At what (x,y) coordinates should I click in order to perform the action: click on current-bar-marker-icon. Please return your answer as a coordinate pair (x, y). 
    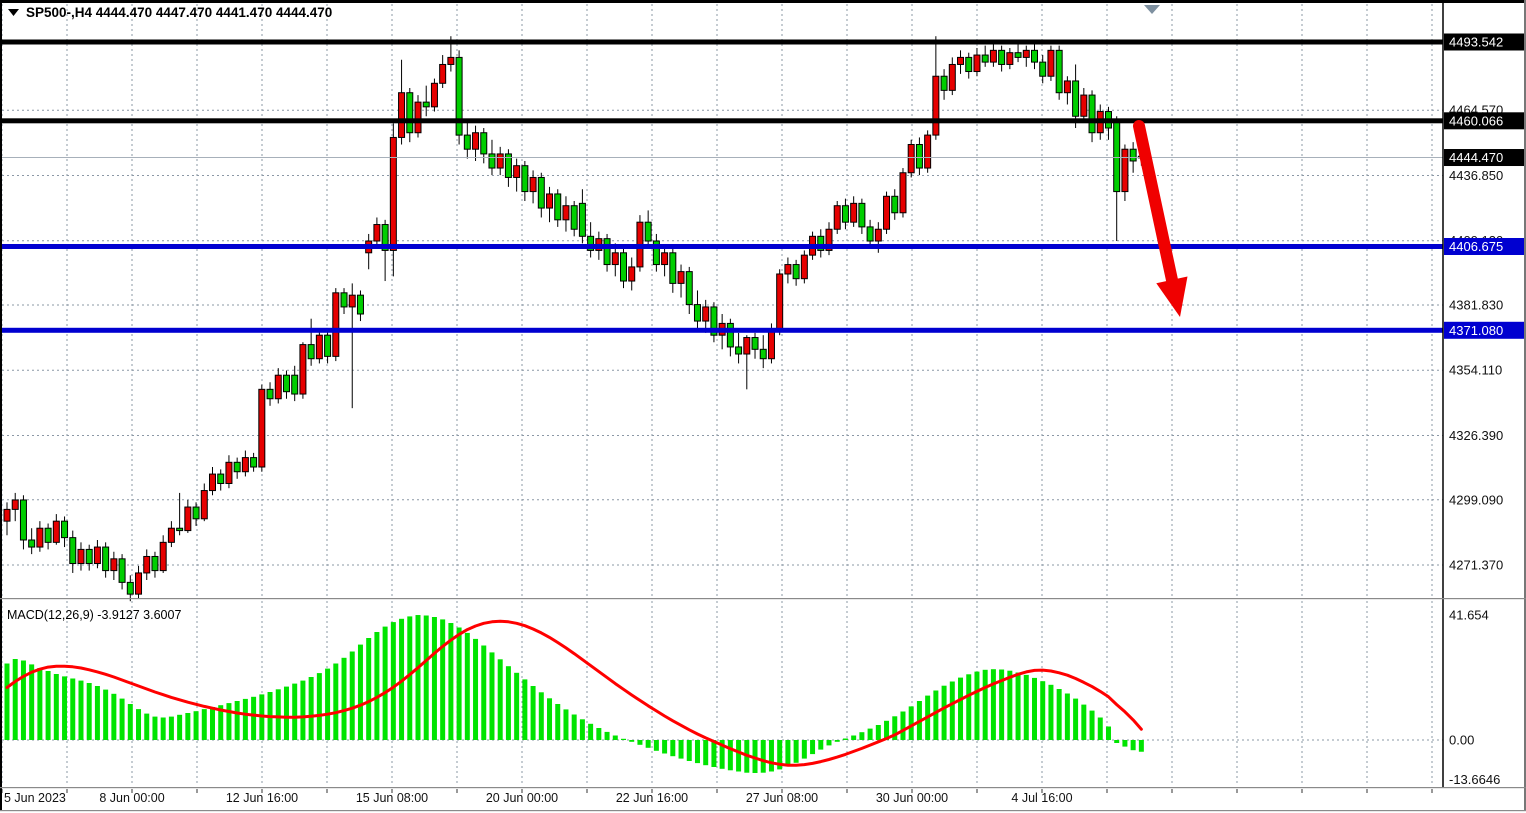
    Looking at the image, I should click on (1152, 9).